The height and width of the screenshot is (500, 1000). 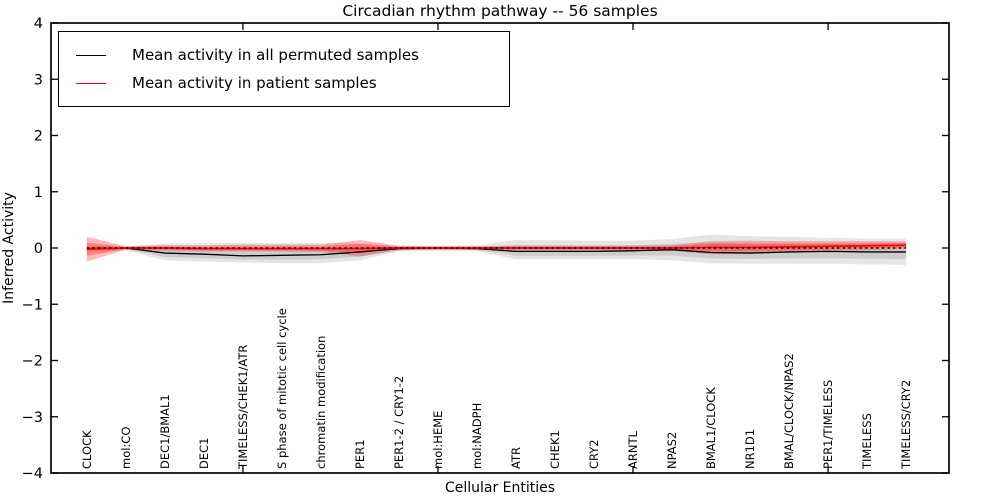 What do you see at coordinates (9, 248) in the screenshot?
I see `y-axis-label: Inferred Activity` at bounding box center [9, 248].